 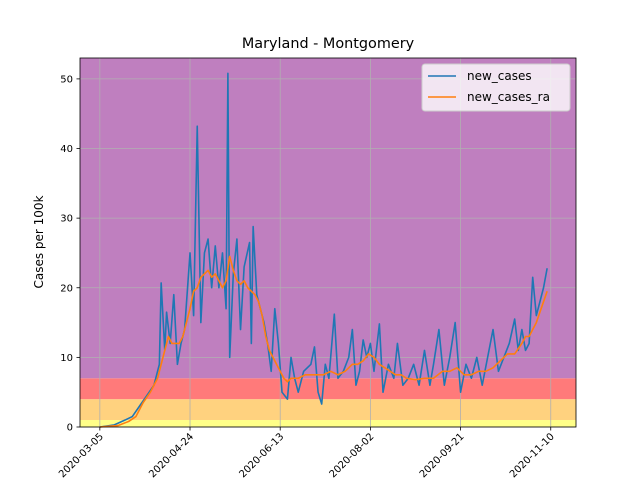 I want to click on y-axis: 0 10 20 30 40 50, so click(x=70, y=254).